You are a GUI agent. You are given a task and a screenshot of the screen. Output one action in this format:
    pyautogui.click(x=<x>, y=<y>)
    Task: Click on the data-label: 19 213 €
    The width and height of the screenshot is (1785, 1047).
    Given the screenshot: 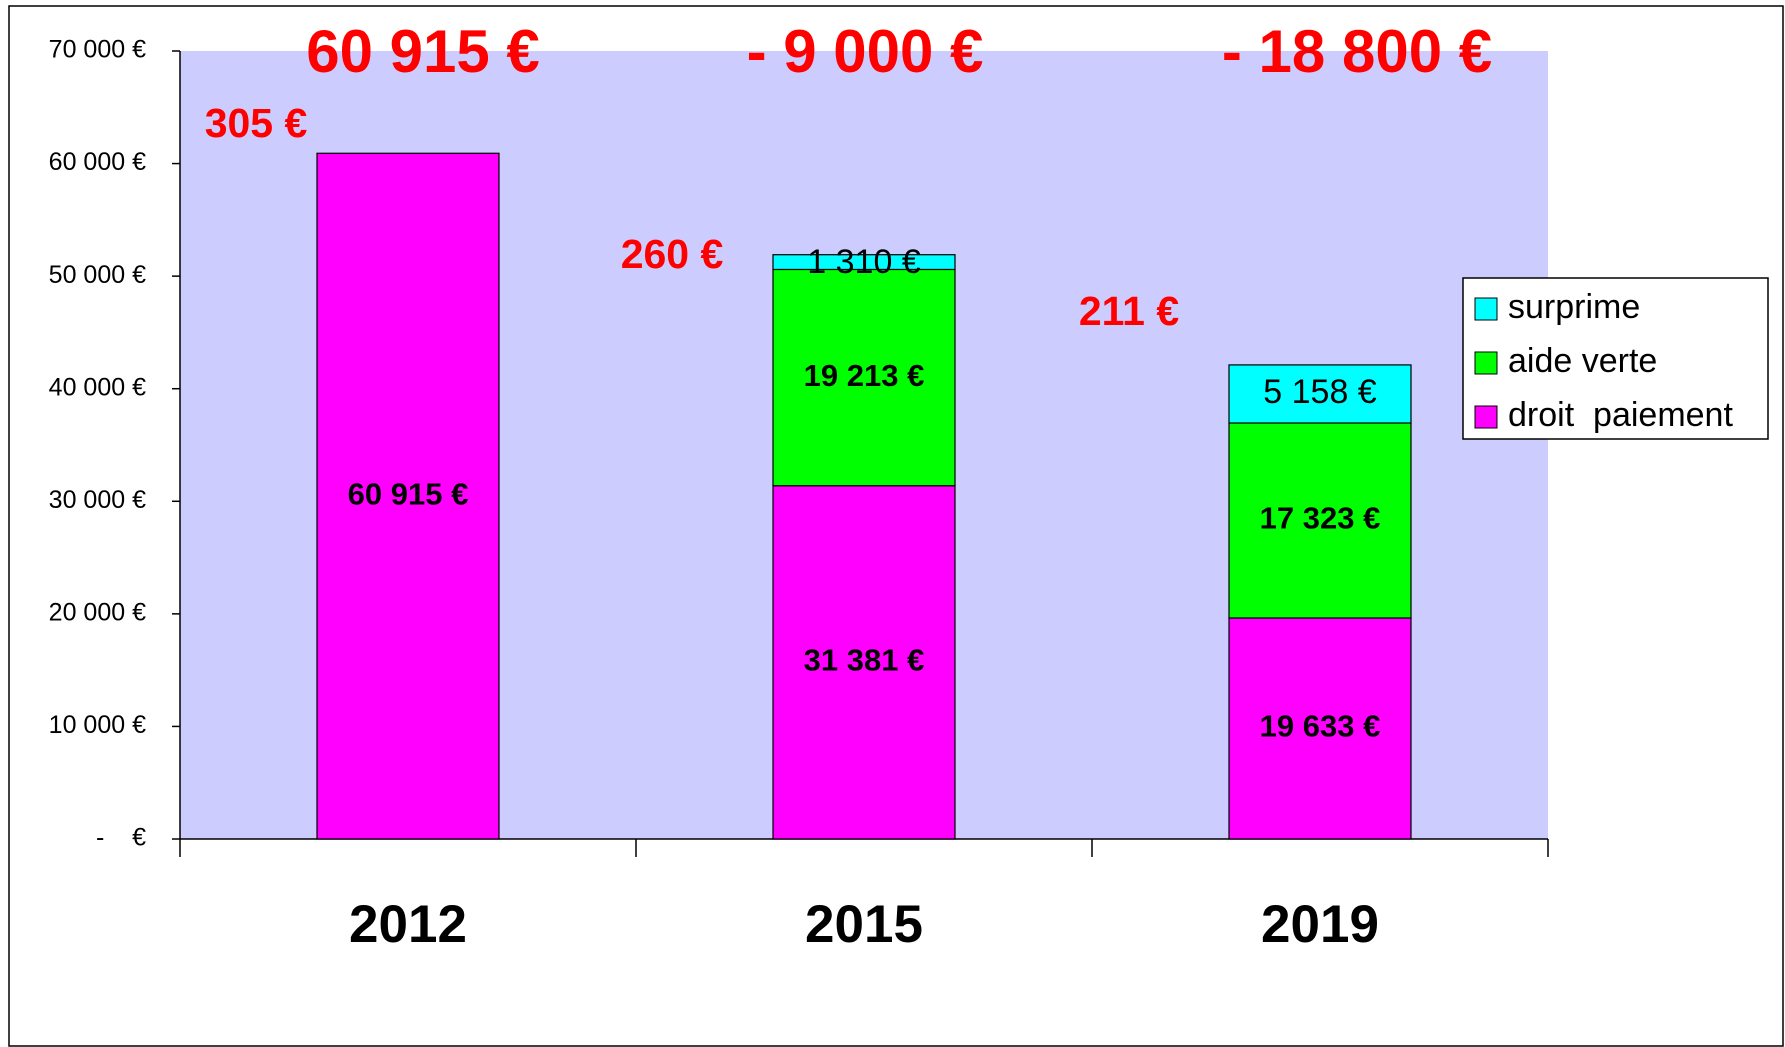 What is the action you would take?
    pyautogui.click(x=864, y=375)
    